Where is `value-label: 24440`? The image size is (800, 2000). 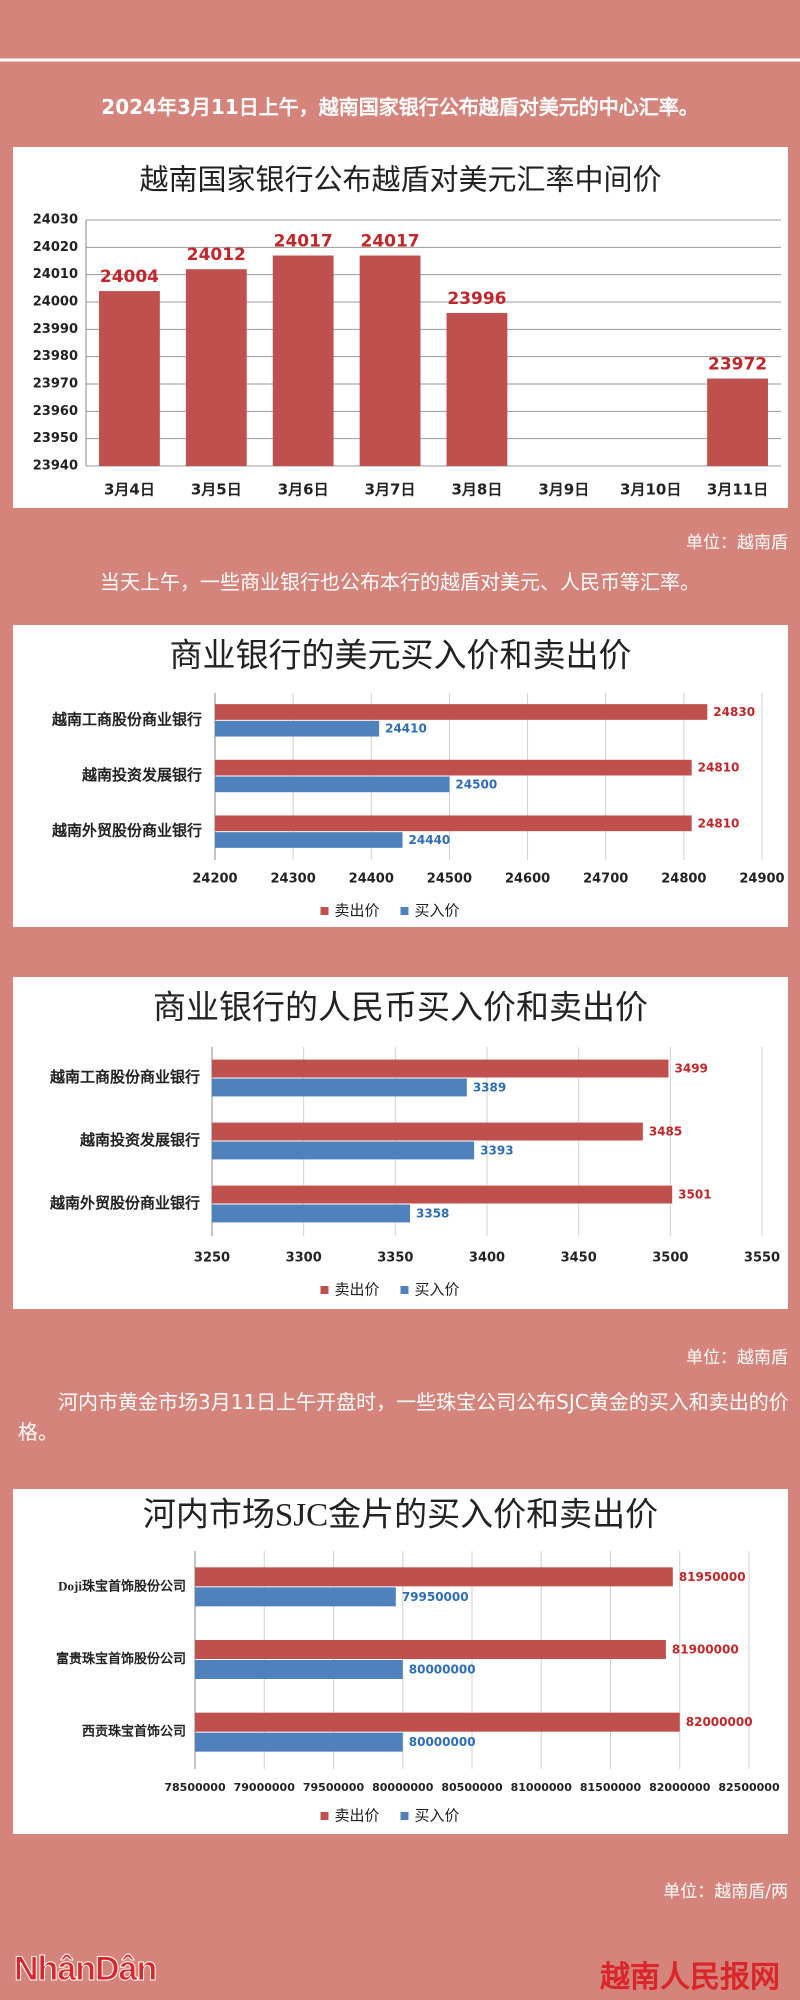
value-label: 24440 is located at coordinates (430, 840).